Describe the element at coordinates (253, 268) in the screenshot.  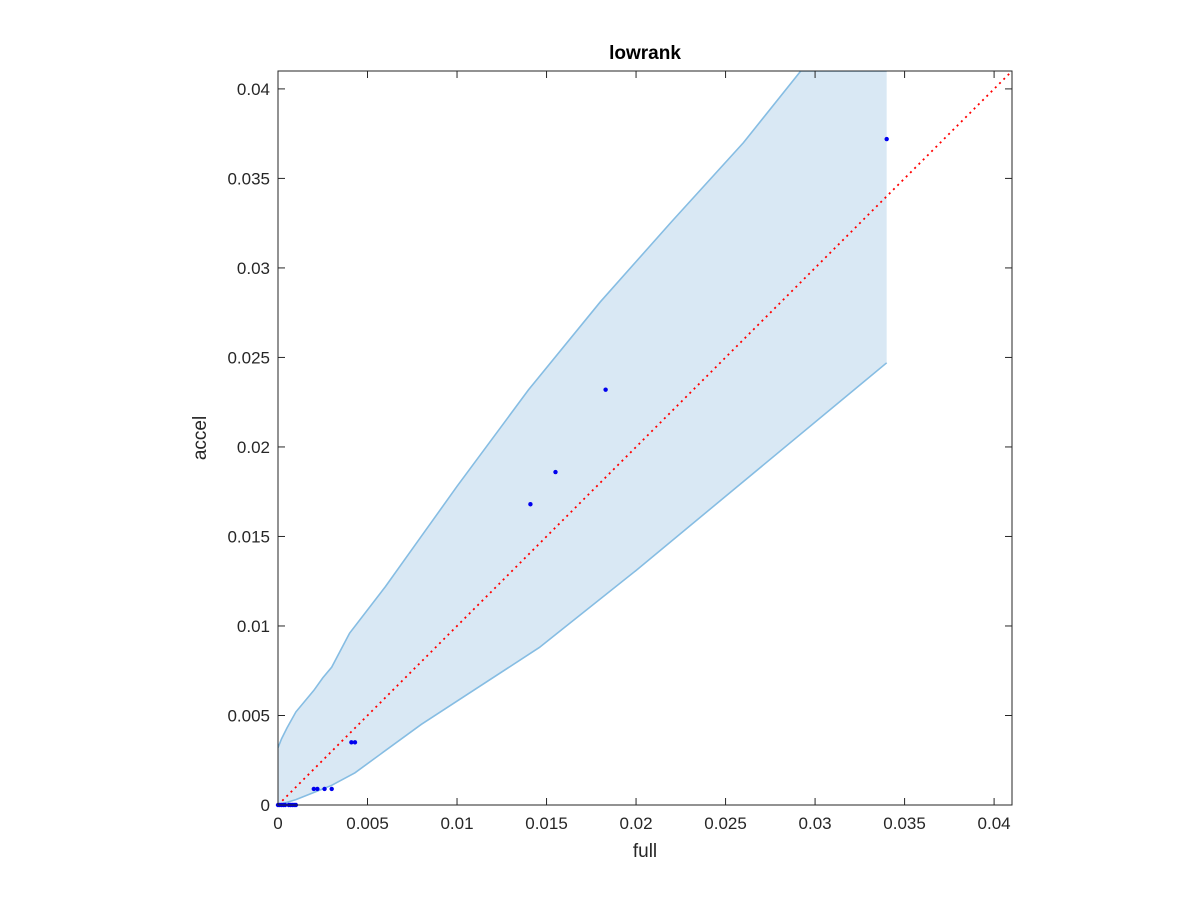
I see `y-tick-label: 0.03` at that location.